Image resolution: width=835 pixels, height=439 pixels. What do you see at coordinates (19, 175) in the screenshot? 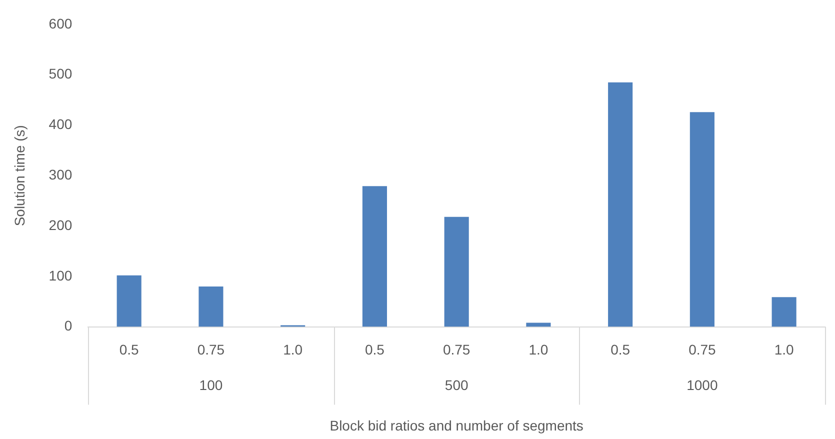
I see `y-axis-title: Solution time (s)` at bounding box center [19, 175].